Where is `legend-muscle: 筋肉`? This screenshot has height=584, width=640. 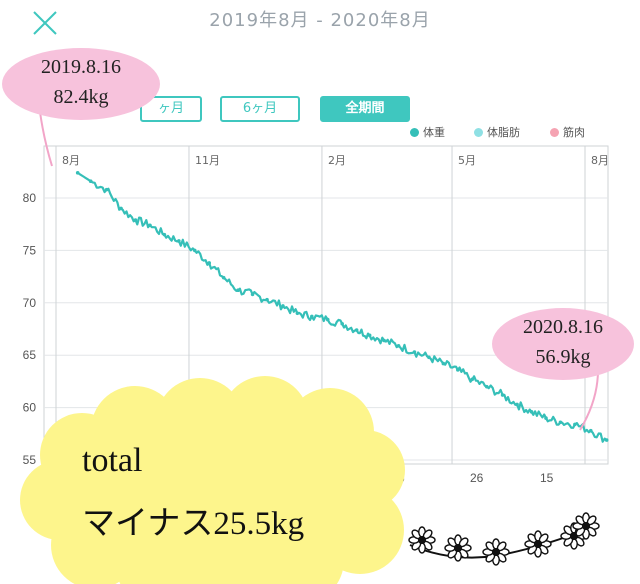
legend-muscle: 筋肉 is located at coordinates (567, 132).